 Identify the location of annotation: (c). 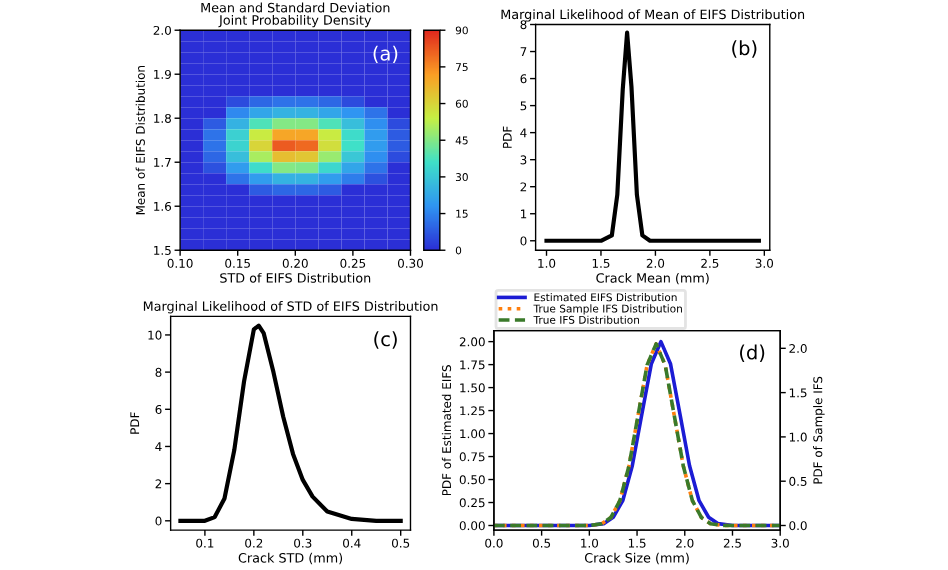
(385, 340).